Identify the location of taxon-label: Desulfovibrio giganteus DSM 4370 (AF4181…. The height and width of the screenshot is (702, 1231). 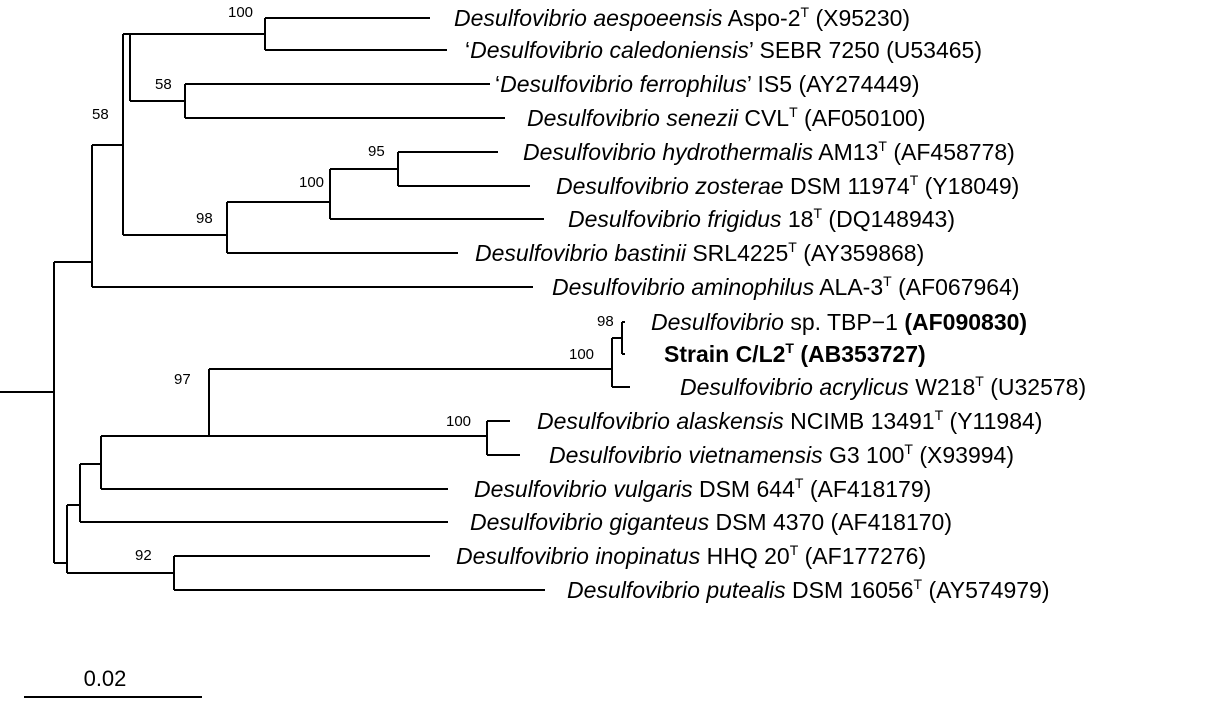
(711, 522).